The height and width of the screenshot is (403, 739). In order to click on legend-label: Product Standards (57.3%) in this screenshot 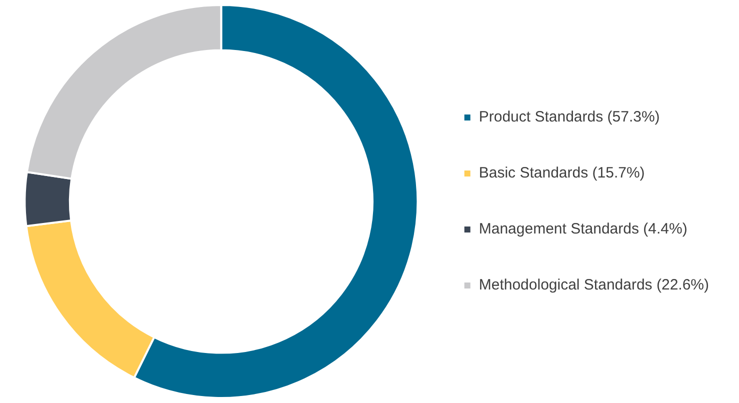, I will do `click(569, 117)`.